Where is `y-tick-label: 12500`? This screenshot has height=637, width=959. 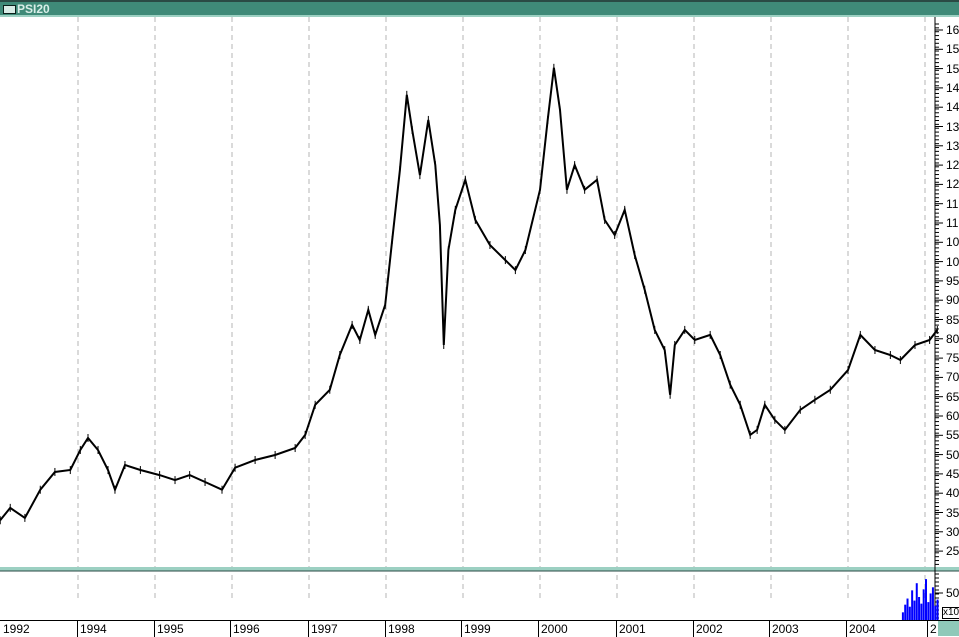 y-tick-label: 12500 is located at coordinates (952, 165).